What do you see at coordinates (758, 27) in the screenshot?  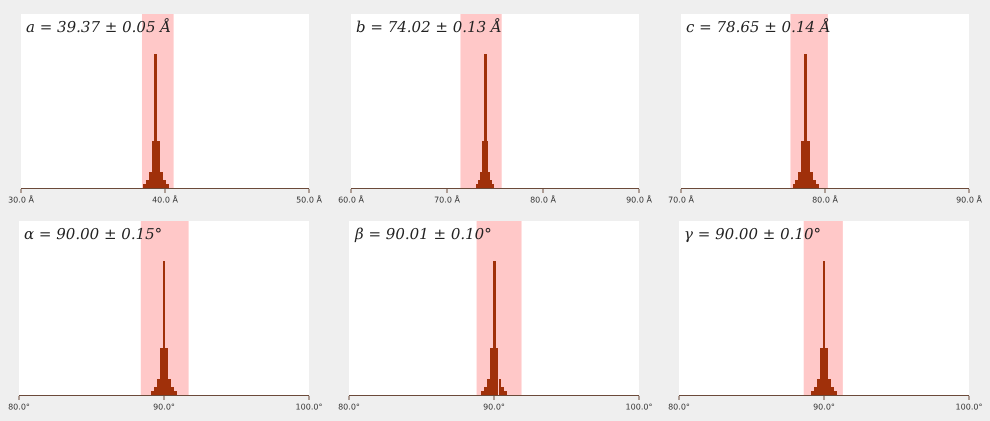 I see `chart-title: c = 78.65 ± 0.14 Å` at bounding box center [758, 27].